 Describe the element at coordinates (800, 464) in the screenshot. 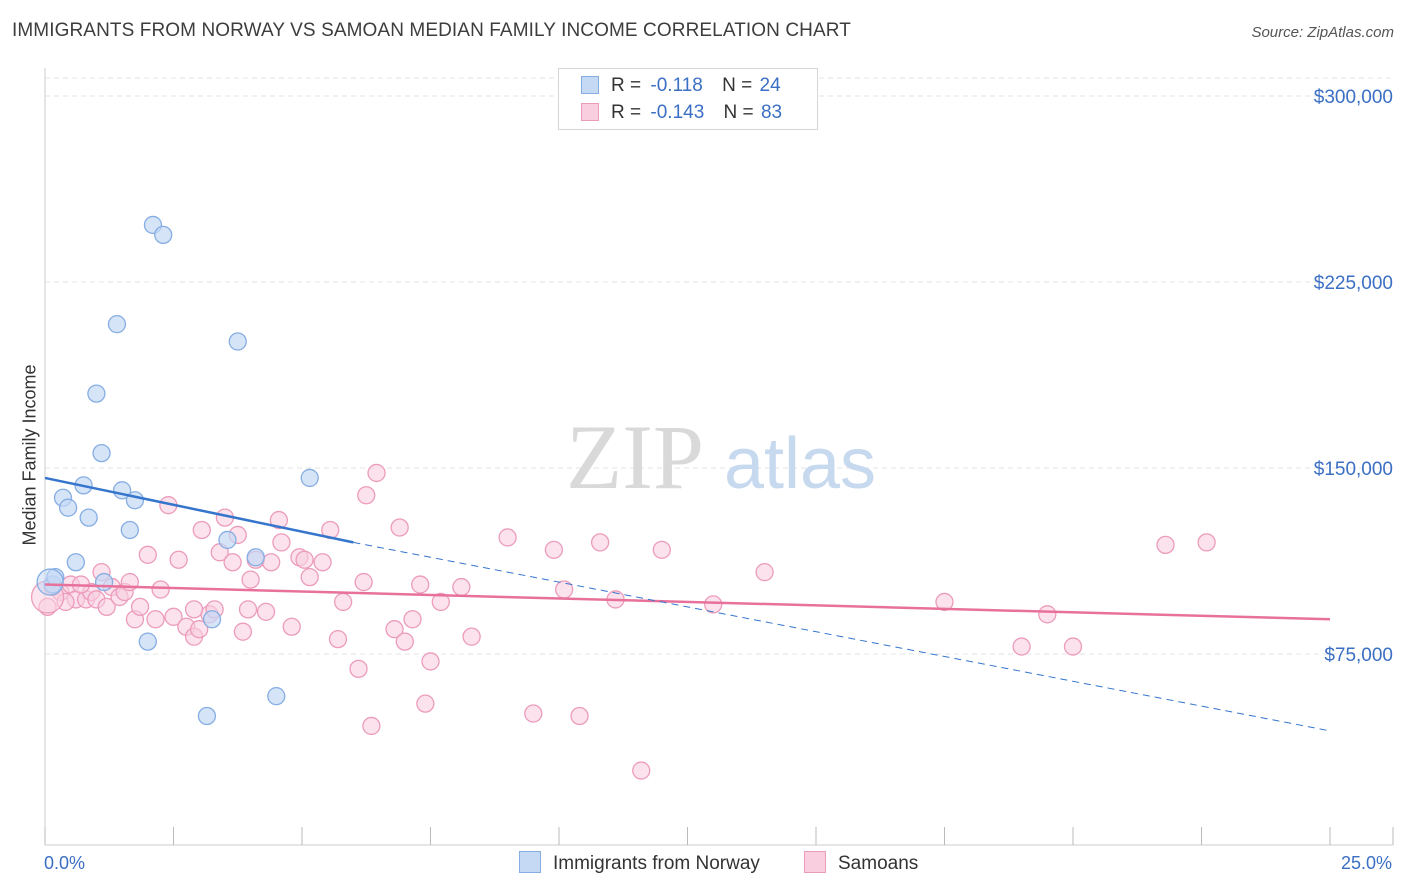

I see `watermark-atlas: atlas` at that location.